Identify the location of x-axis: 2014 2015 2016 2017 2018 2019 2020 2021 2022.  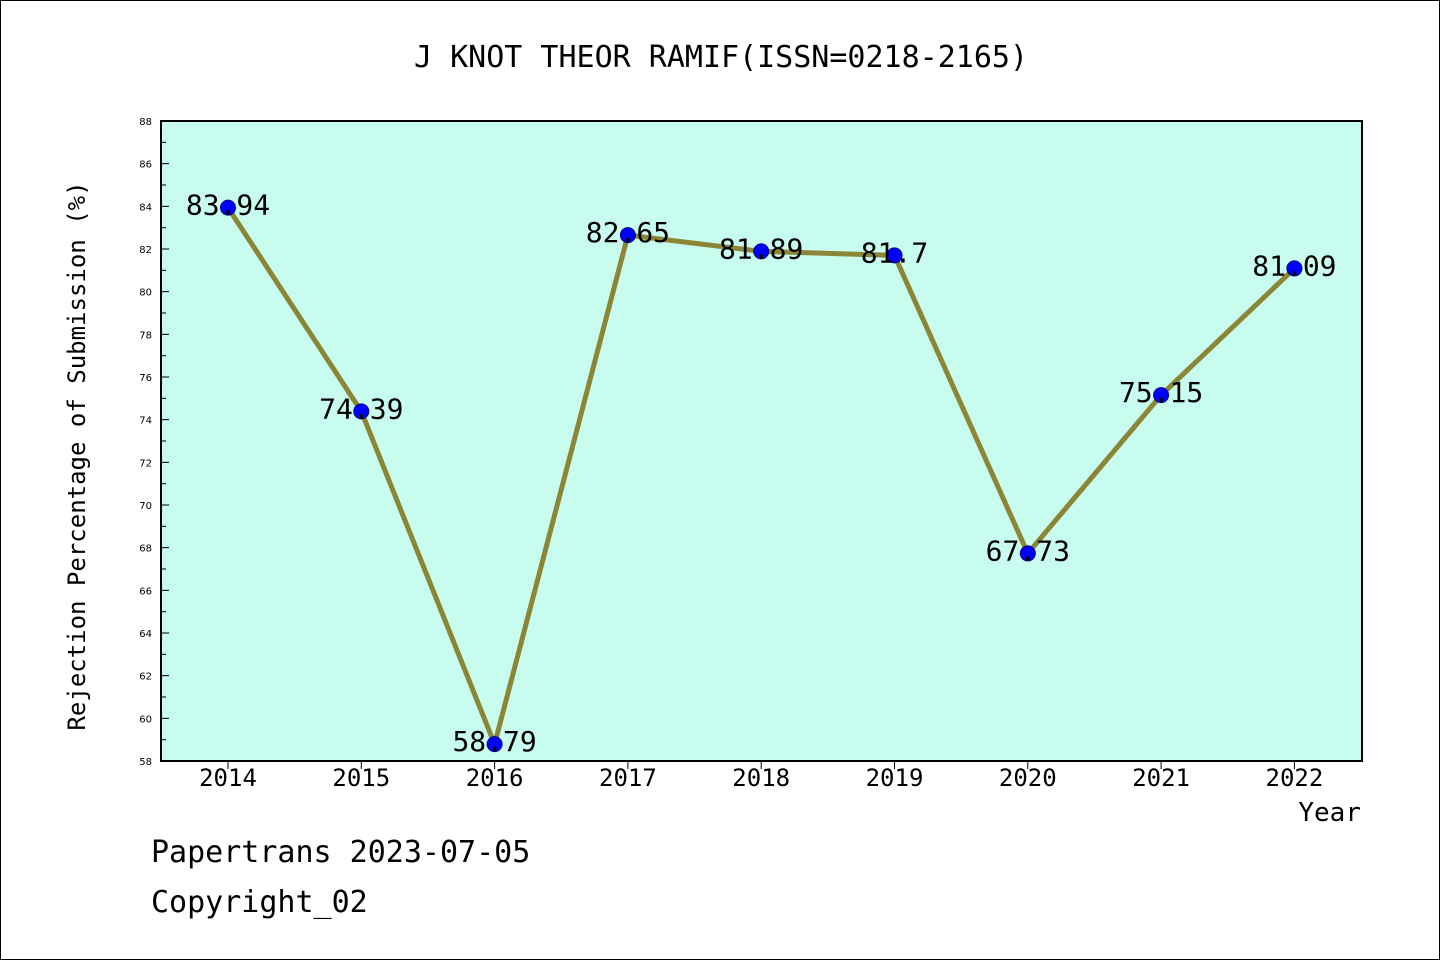
(761, 776).